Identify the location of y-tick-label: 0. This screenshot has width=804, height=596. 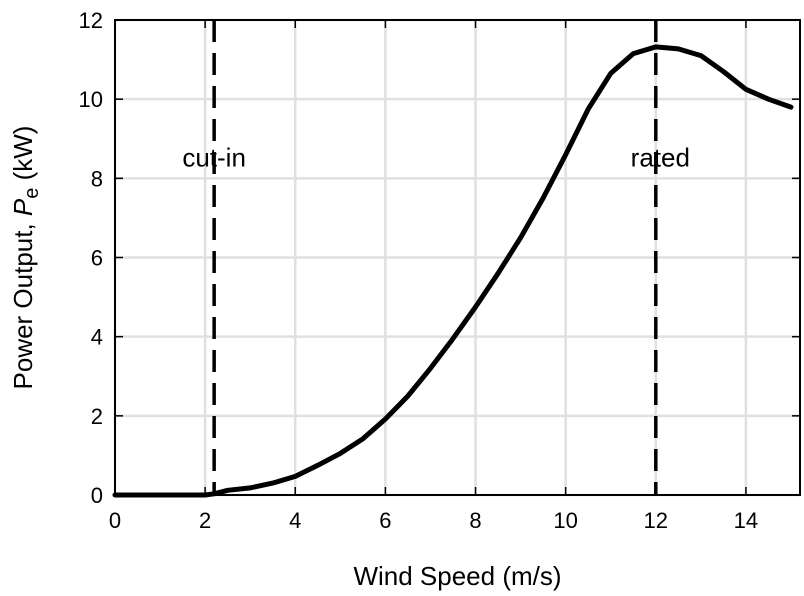
(97, 495).